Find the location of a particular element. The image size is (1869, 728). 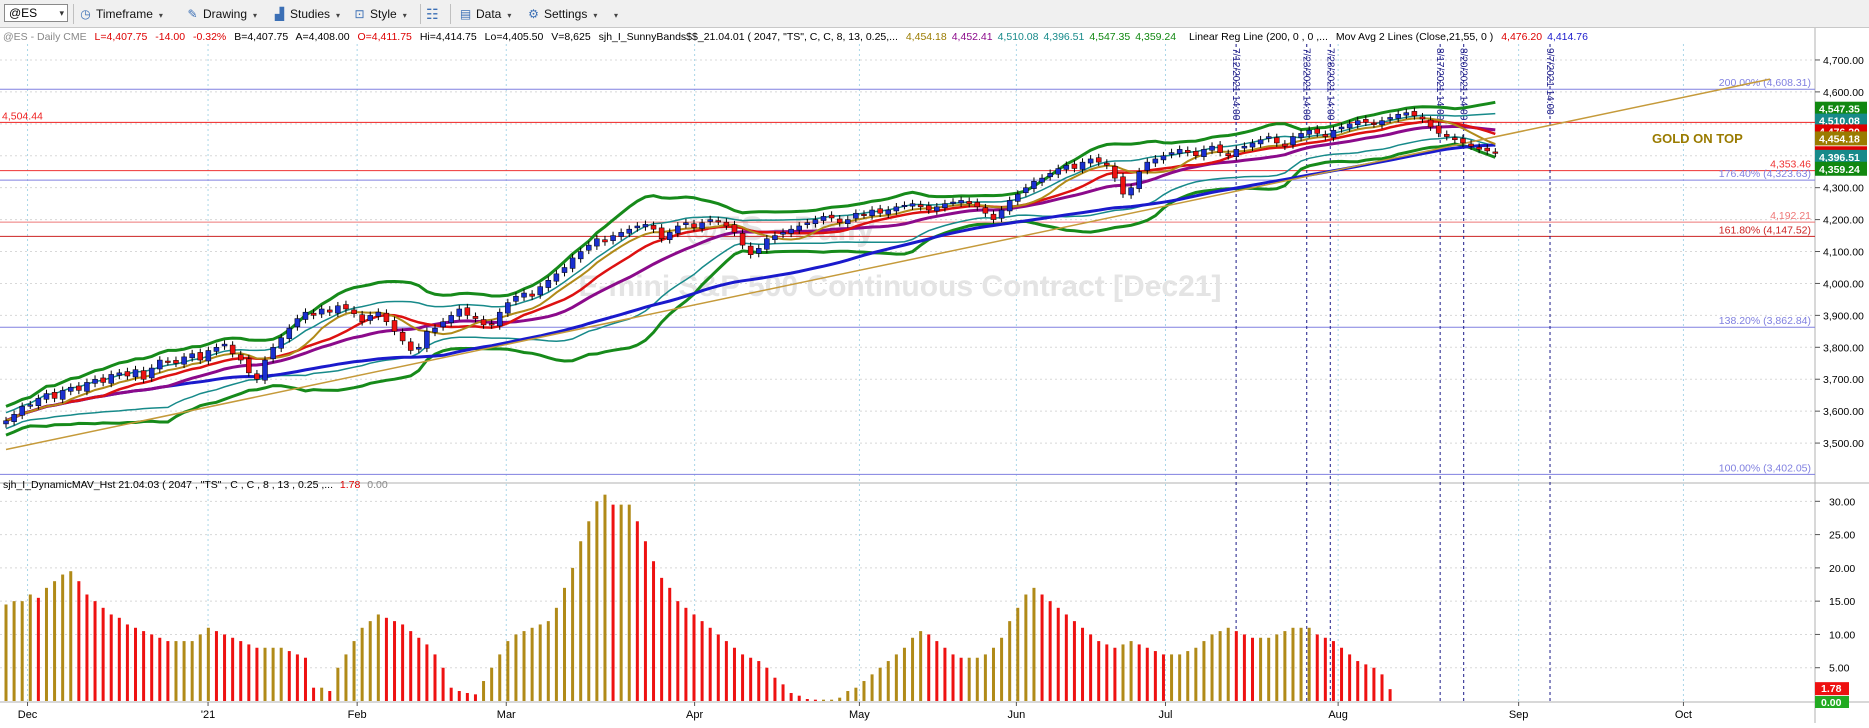

price-tick-label: 3,700.00 is located at coordinates (1843, 380).